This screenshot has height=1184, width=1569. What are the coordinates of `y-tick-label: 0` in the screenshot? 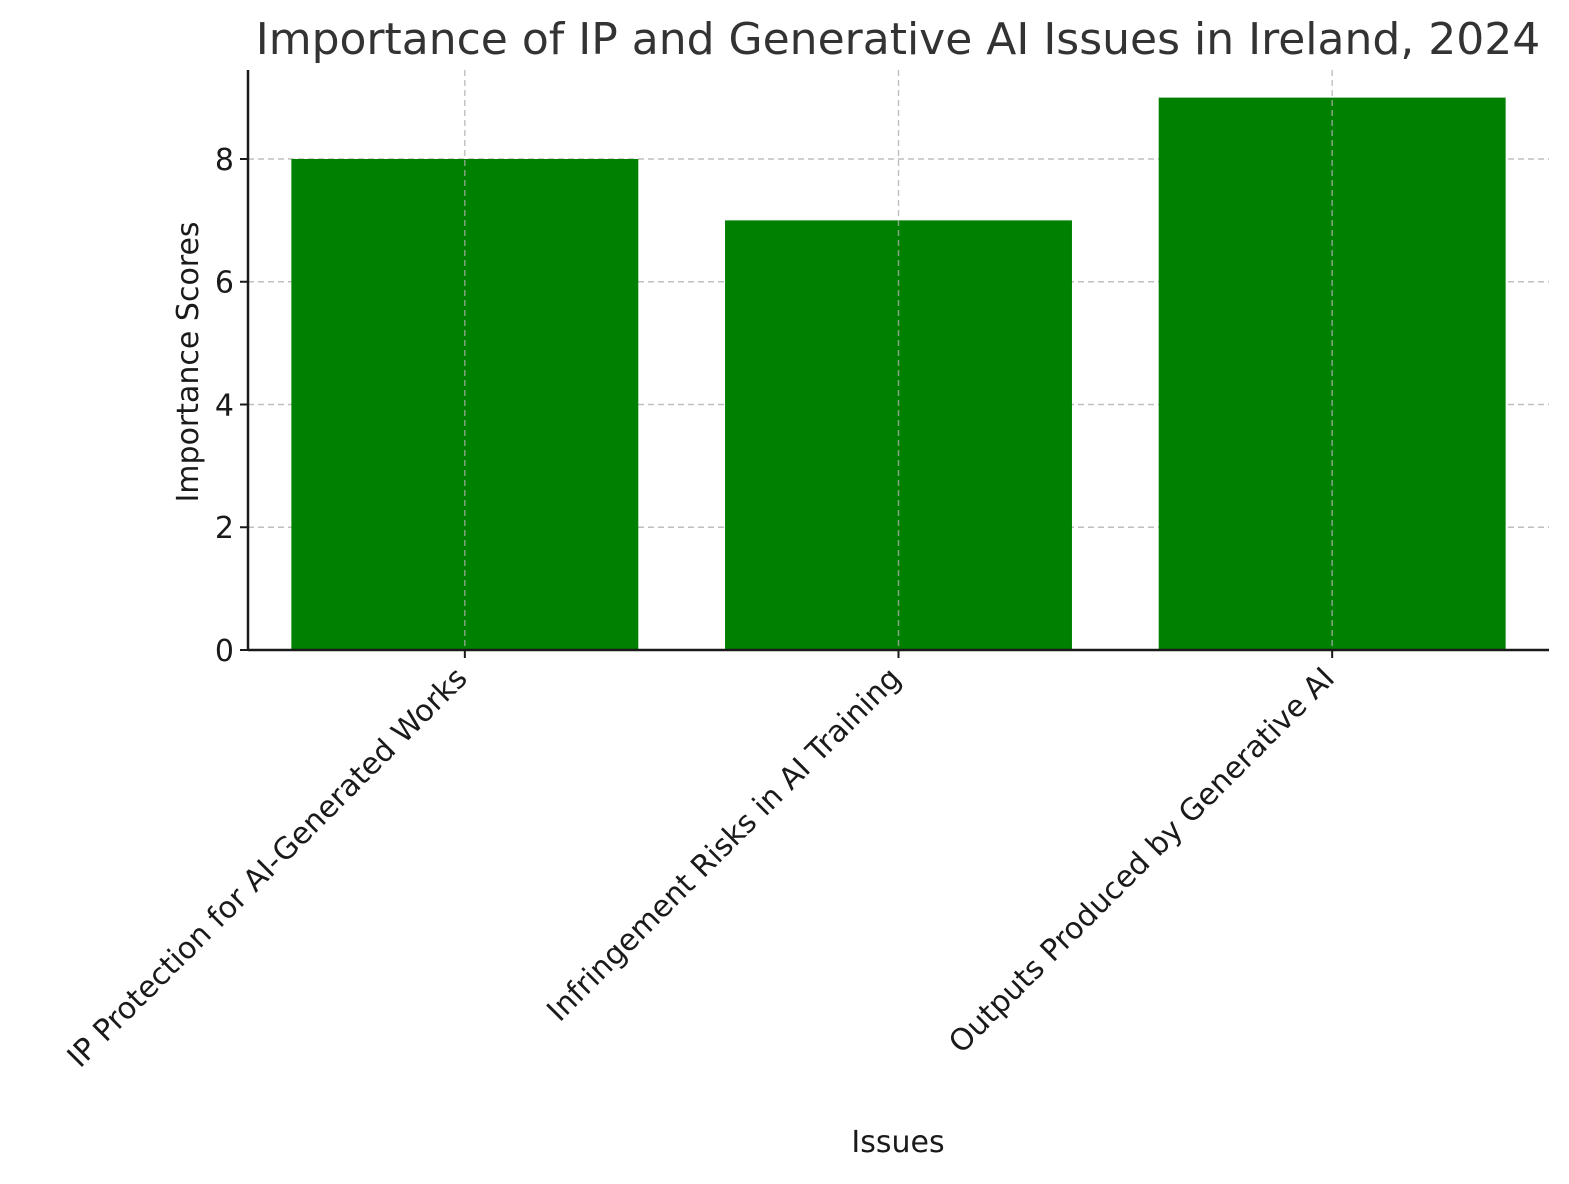 It's located at (224, 651).